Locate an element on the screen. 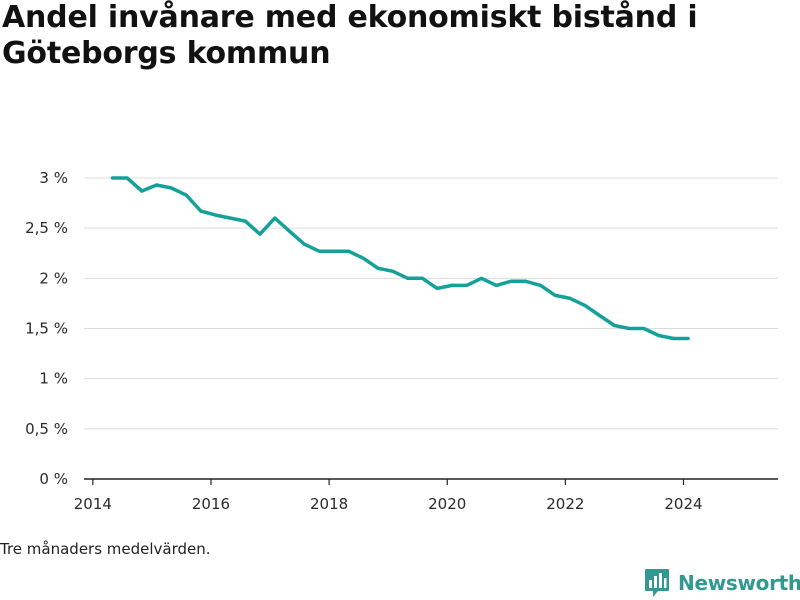  y-axis-ticks: 0 % 0,5 % 1 % 1,5 % 2 % 2,5 % 3 % is located at coordinates (46, 328).